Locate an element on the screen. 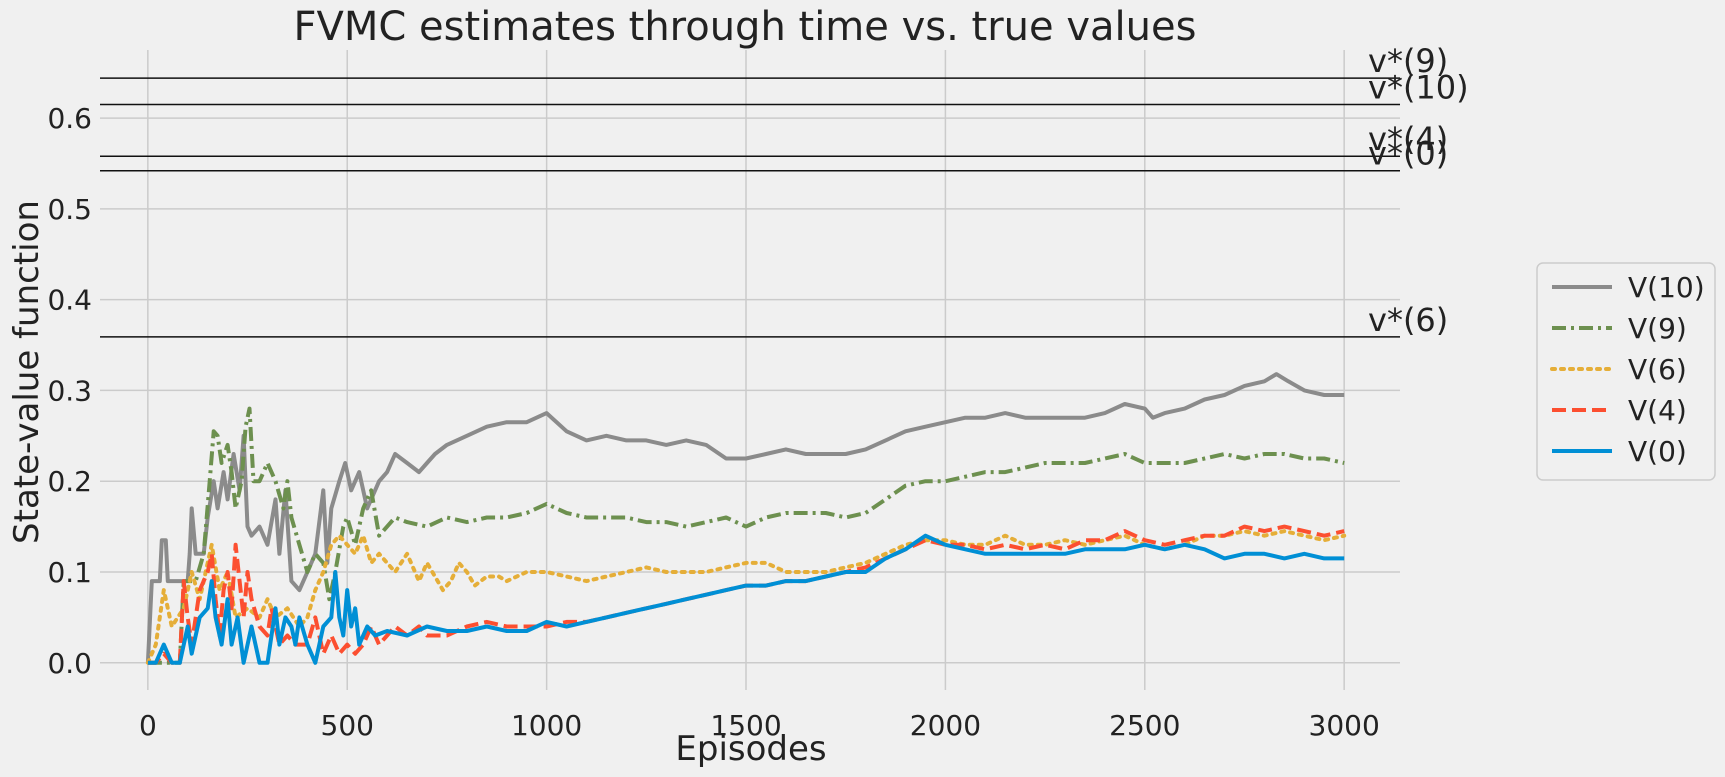 The image size is (1725, 777). legend-label: V(9) is located at coordinates (1657, 328).